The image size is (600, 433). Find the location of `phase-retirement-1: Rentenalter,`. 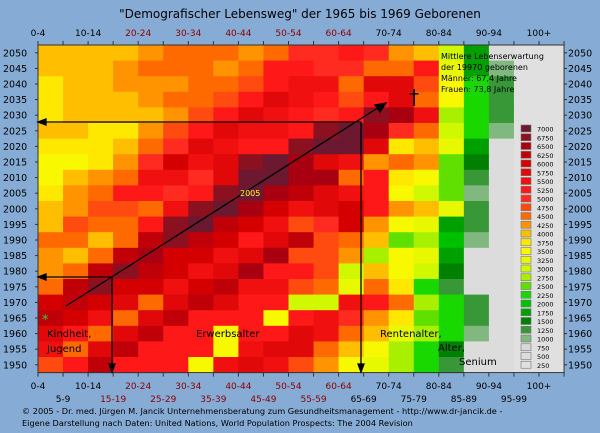

phase-retirement-1: Rentenalter, is located at coordinates (411, 334).